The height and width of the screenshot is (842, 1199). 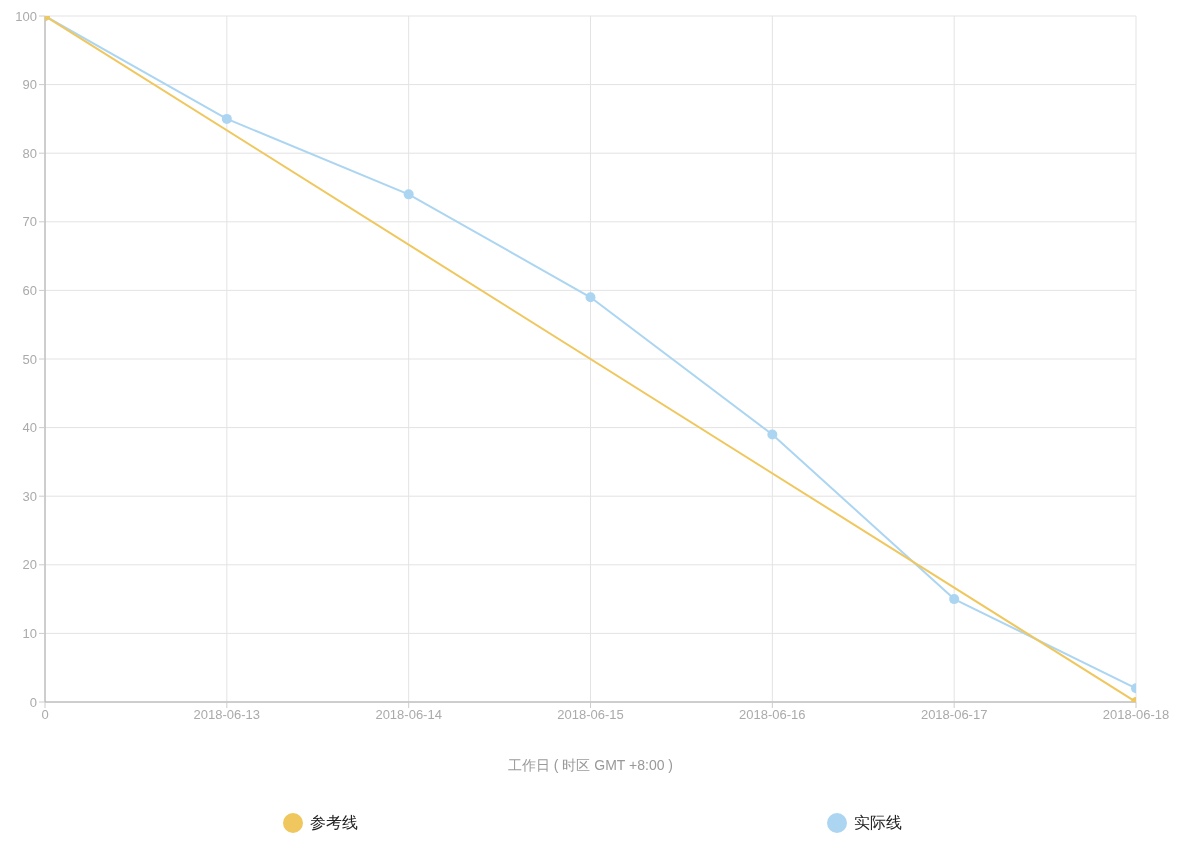 I want to click on y-tick-label: 80, so click(x=29, y=153).